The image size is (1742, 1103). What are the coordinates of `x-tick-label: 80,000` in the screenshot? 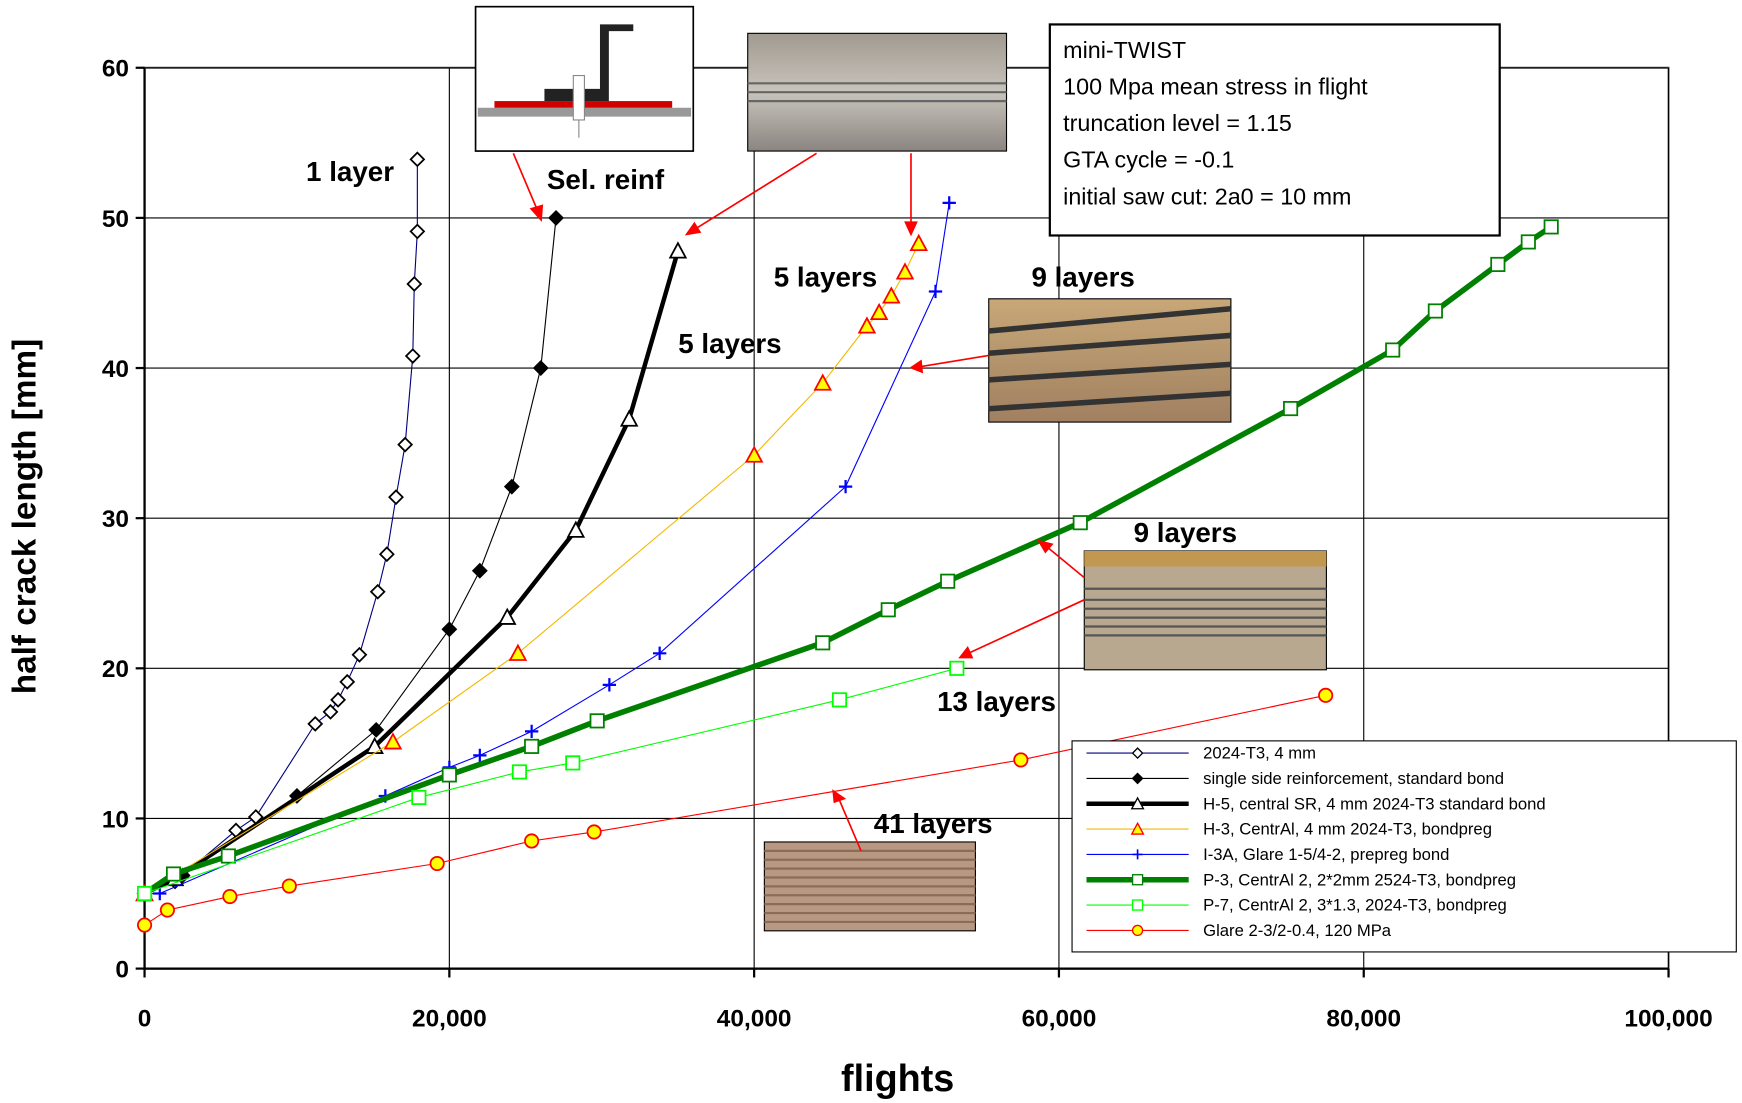 It's located at (1363, 1018).